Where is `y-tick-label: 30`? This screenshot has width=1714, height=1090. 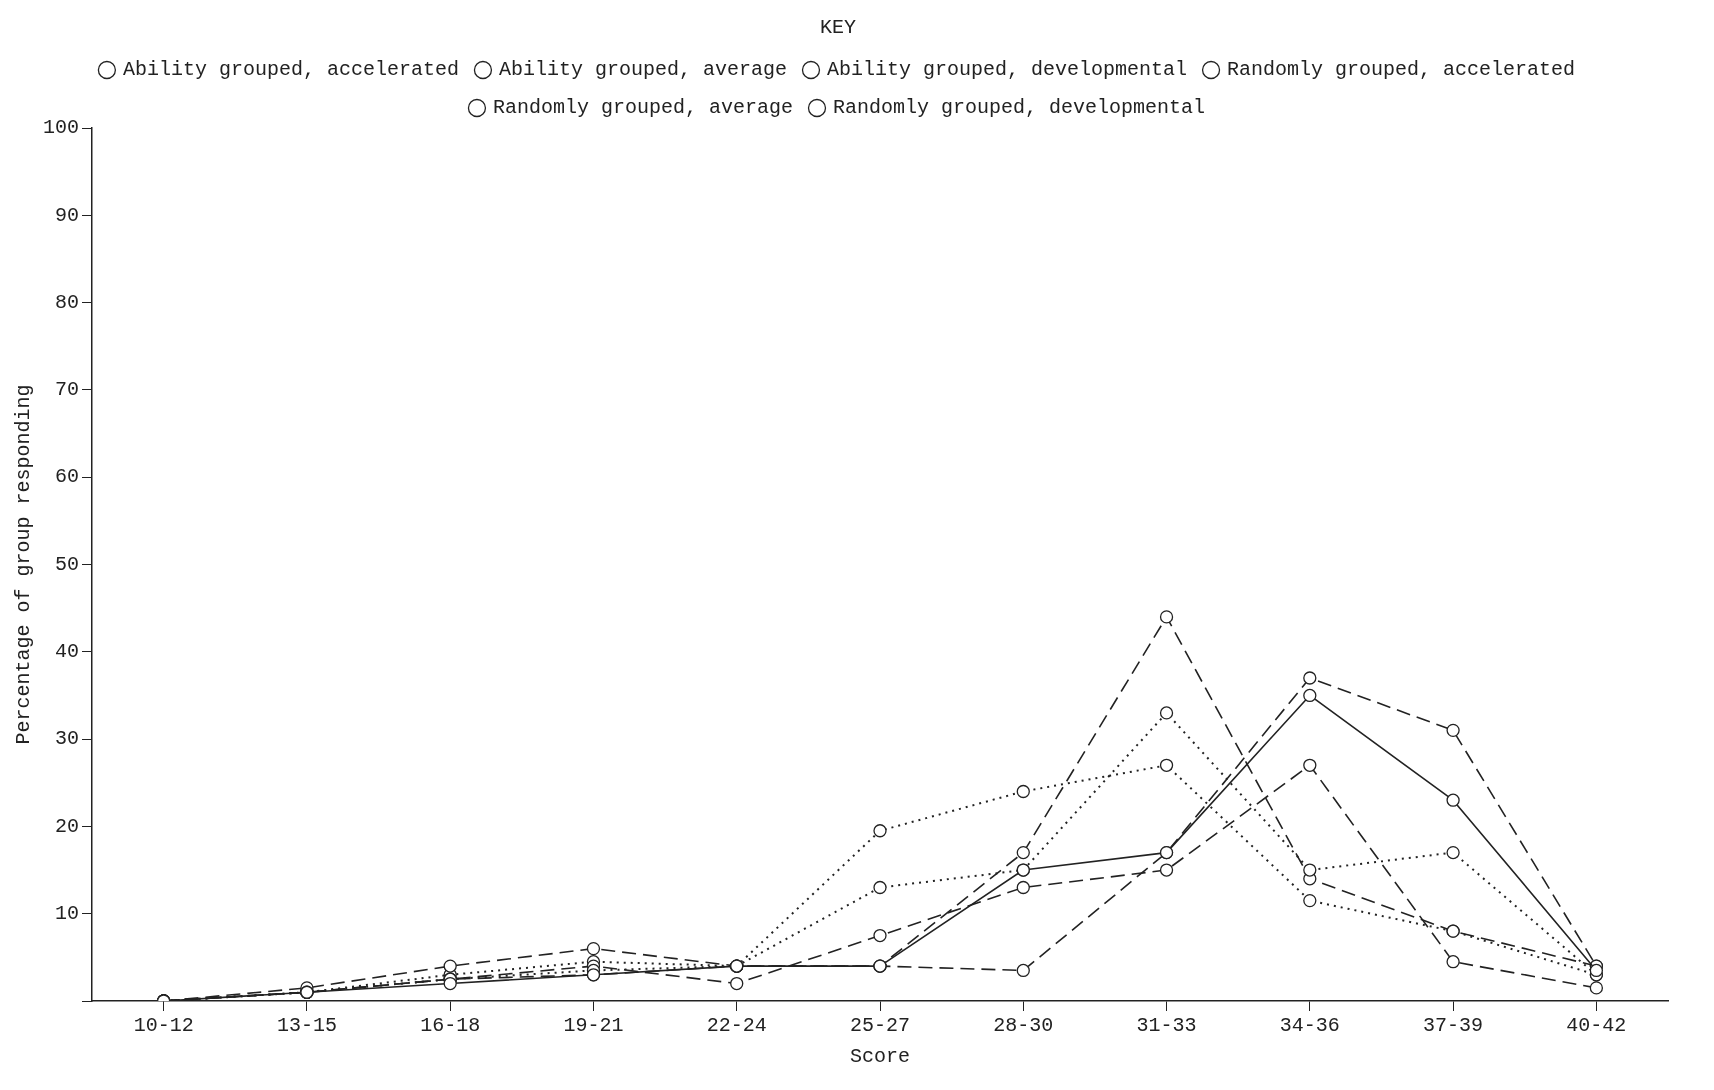 y-tick-label: 30 is located at coordinates (67, 739).